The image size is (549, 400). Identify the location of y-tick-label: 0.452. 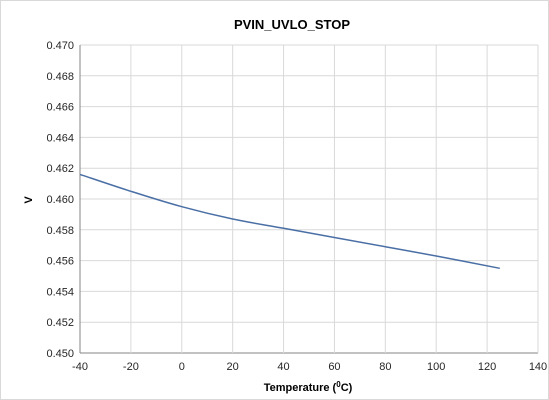
(60, 323).